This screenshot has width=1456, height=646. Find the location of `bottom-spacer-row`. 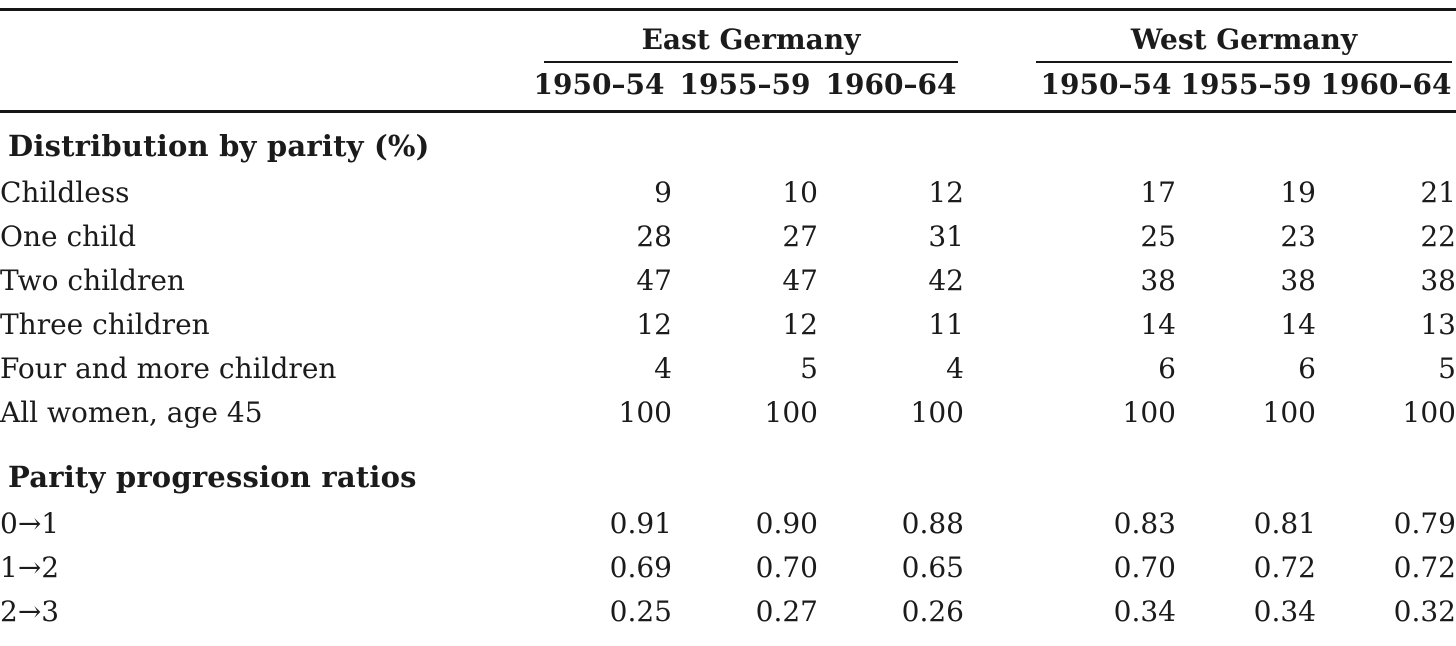

bottom-spacer-row is located at coordinates (728, 639).